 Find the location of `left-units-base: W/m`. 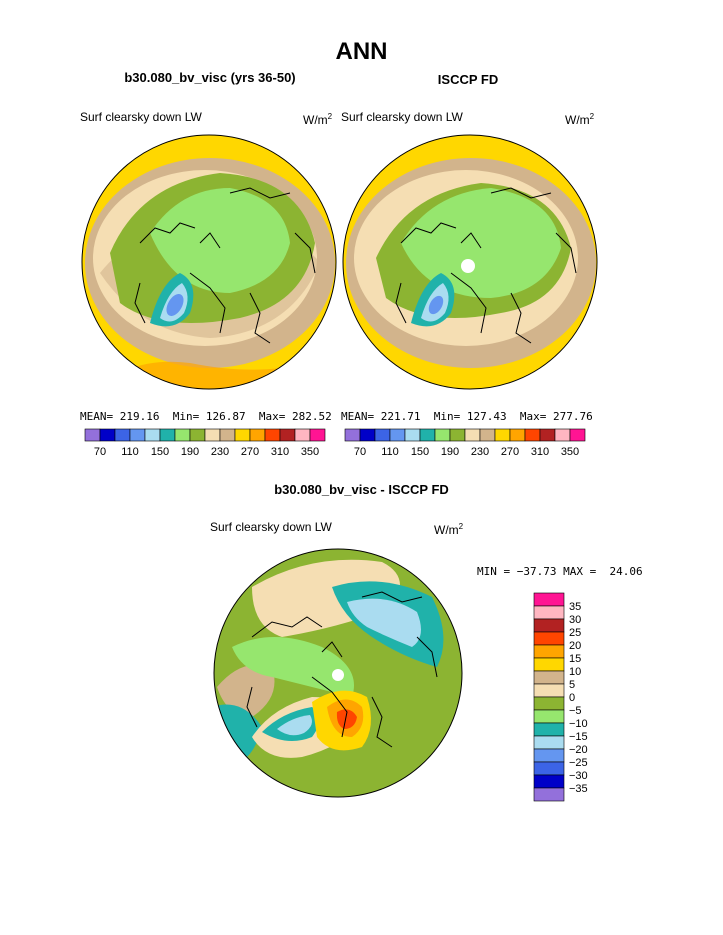

left-units-base: W/m is located at coordinates (315, 120).